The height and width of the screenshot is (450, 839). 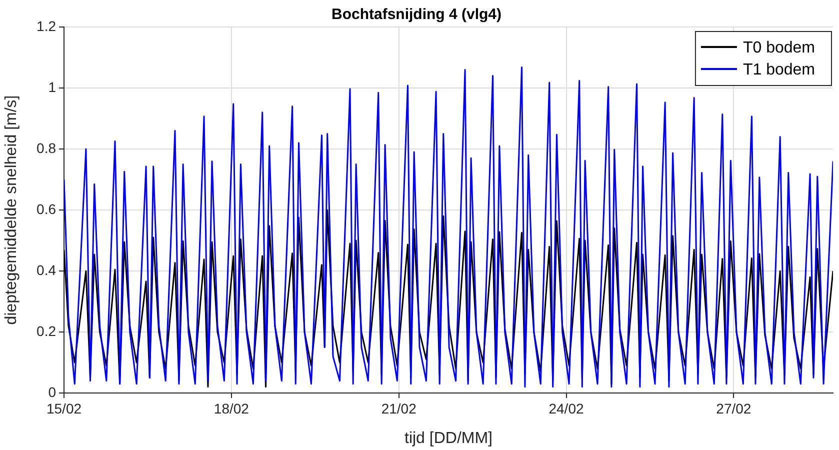 What do you see at coordinates (52, 86) in the screenshot?
I see `y-tick-label: 1` at bounding box center [52, 86].